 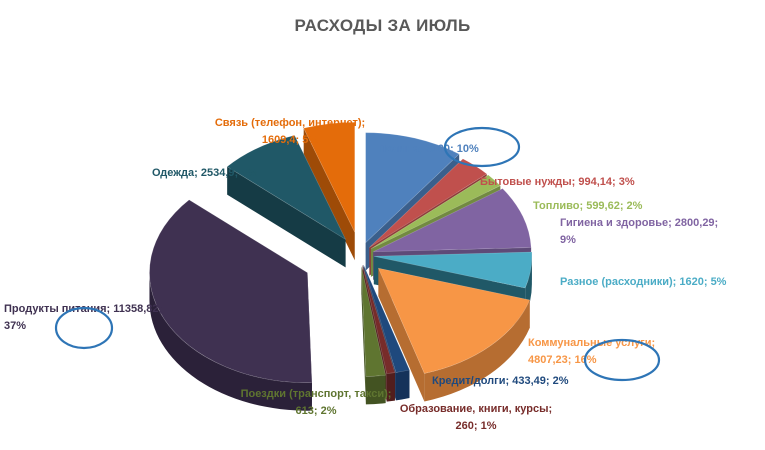 I want to click on data-label-line: Связь (телефон, интернет);, so click(x=290, y=123).